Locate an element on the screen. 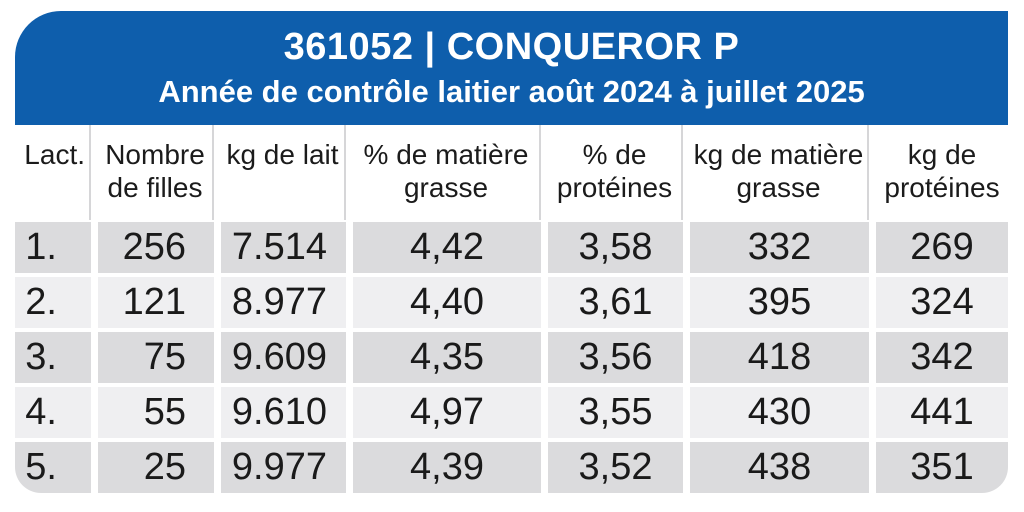 The width and height of the screenshot is (1024, 512). table-cell: 342 is located at coordinates (942, 357).